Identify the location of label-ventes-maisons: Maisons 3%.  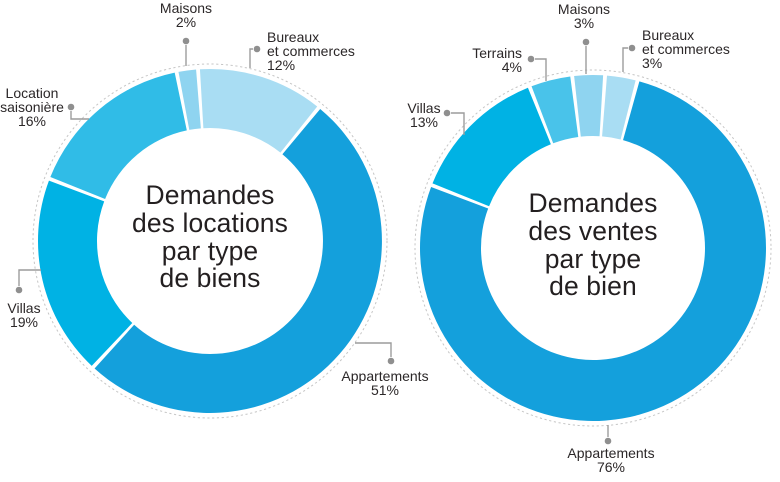
(584, 16).